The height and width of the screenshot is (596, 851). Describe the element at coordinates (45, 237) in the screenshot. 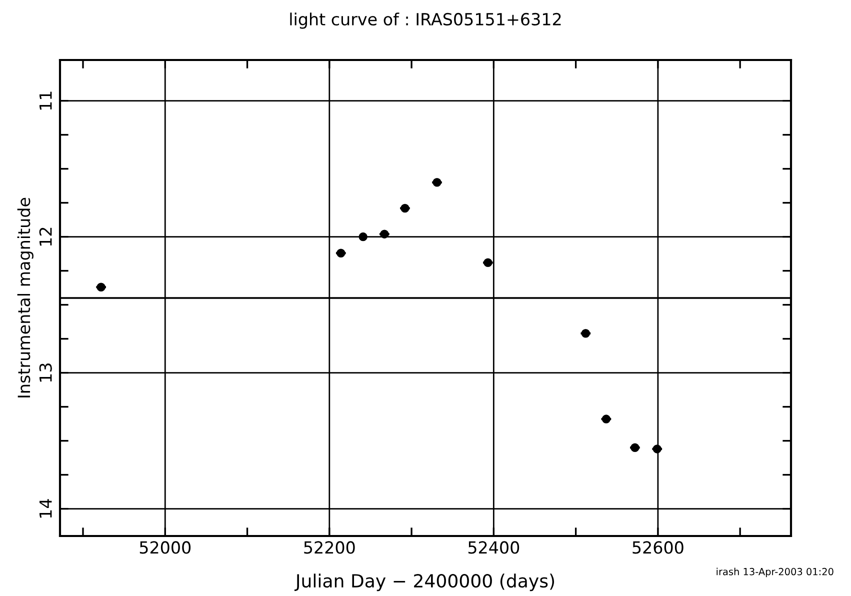

I see `y-tick-label: 12` at that location.